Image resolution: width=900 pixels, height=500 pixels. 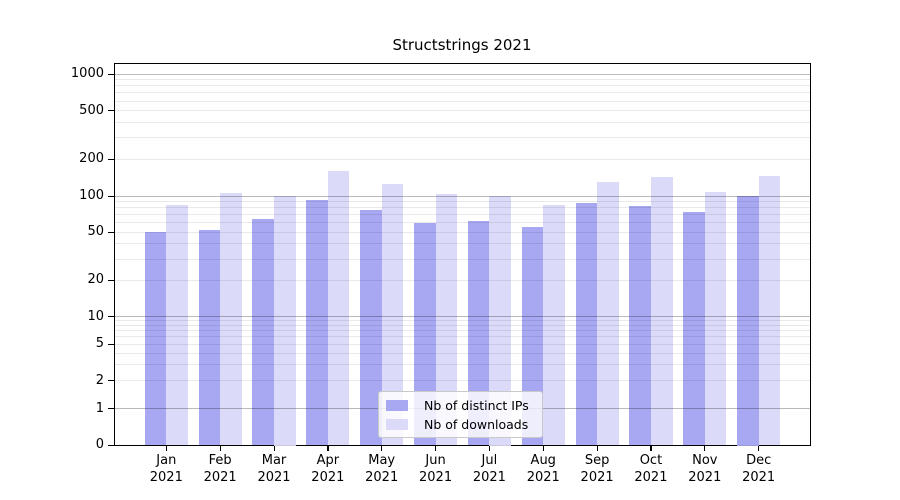 I want to click on legend-swatch-downloads, so click(x=397, y=424).